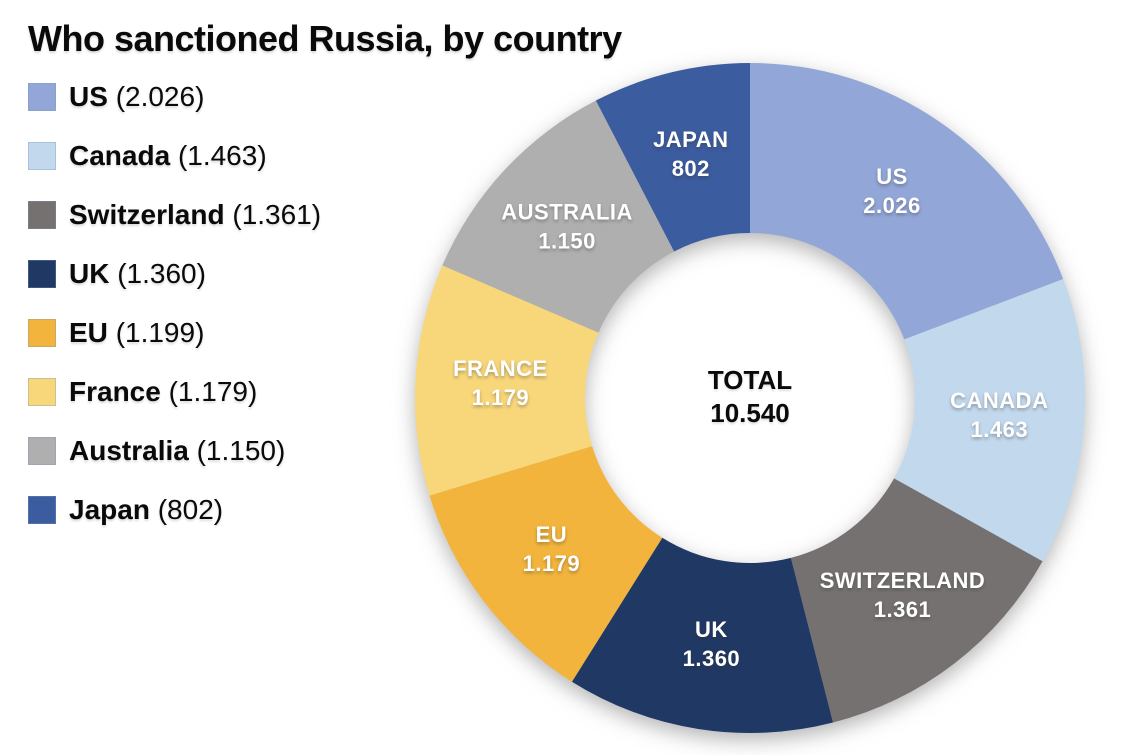 The image size is (1124, 755). I want to click on slice-us, so click(907, 201).